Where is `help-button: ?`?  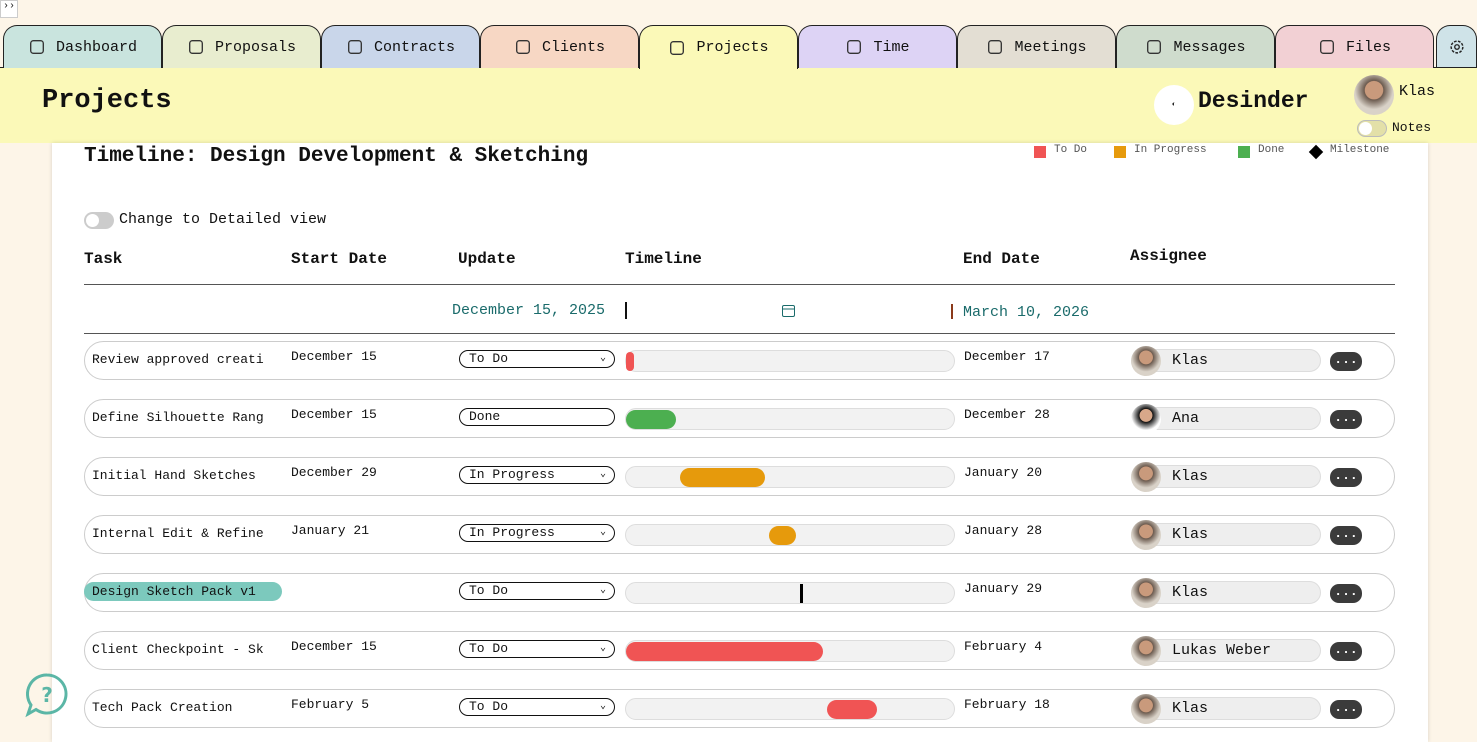
help-button: ? is located at coordinates (47, 695).